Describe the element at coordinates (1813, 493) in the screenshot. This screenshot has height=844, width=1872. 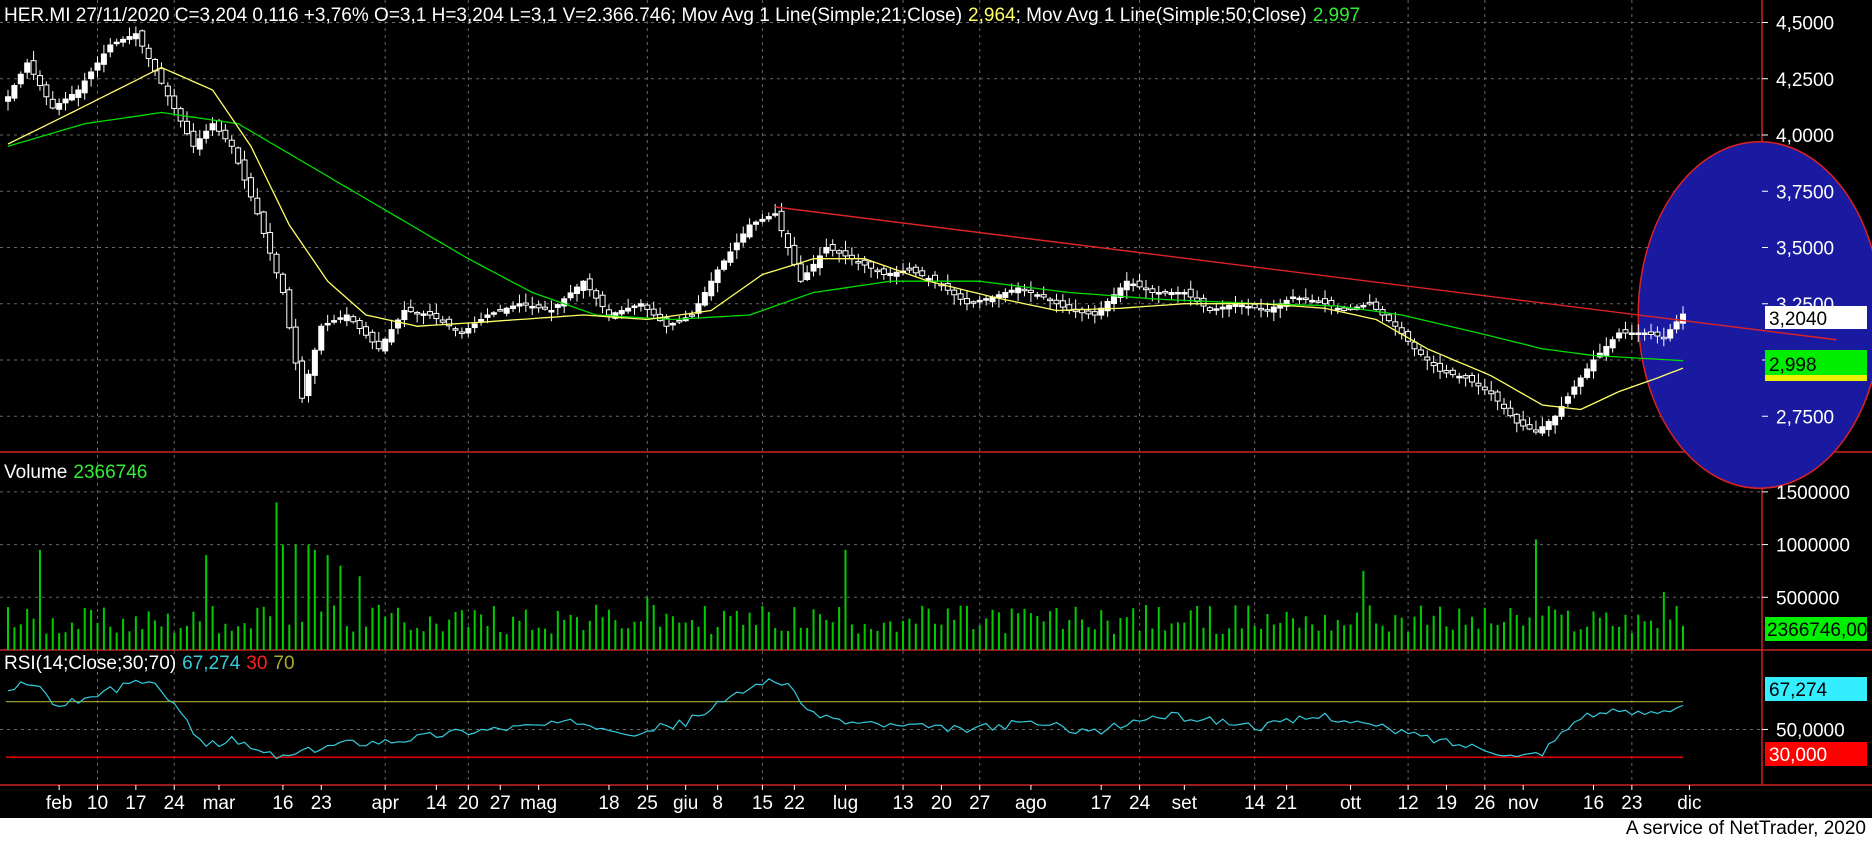
I see `y-tick-label: 1500000` at that location.